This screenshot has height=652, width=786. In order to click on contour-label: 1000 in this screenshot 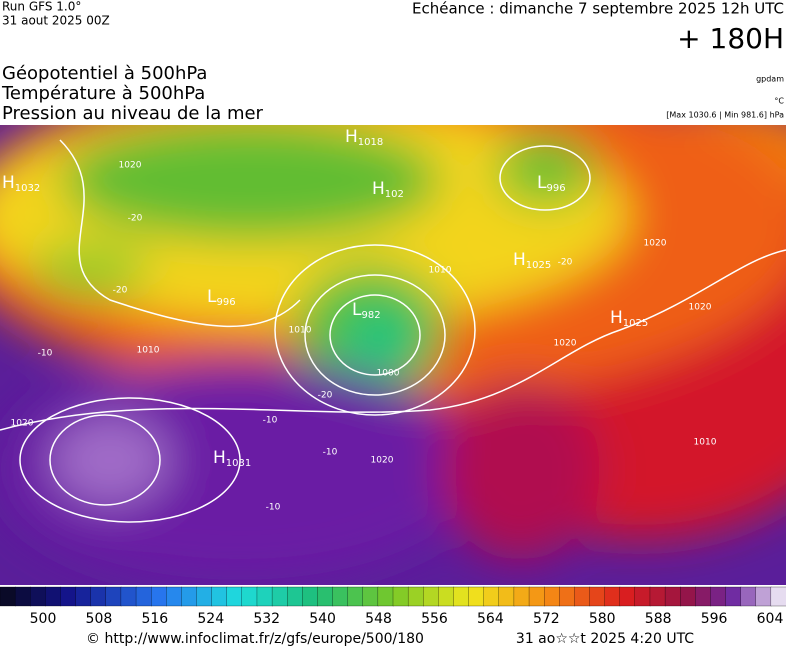, I will do `click(388, 374)`.